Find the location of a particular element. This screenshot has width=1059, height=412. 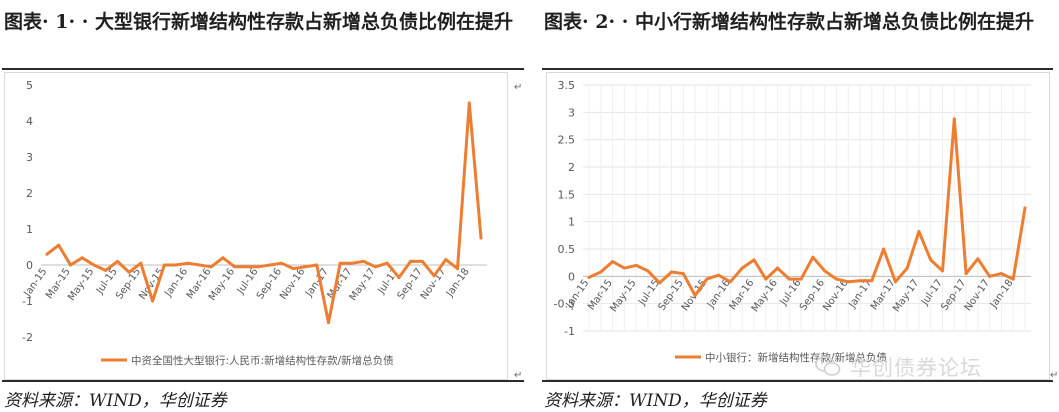

source-note-1: 资料来源：WIND，华创证券 is located at coordinates (115, 401).